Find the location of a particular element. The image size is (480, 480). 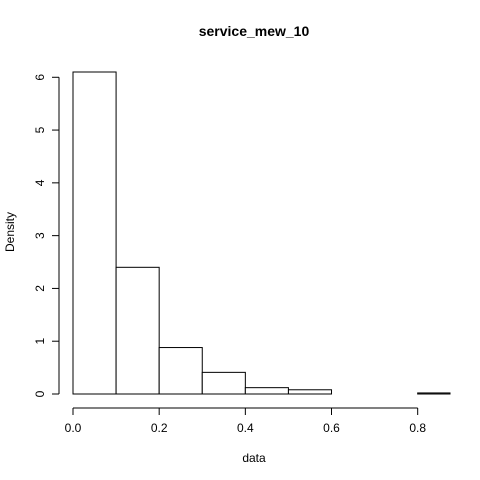

x-tick-label: 0.8 is located at coordinates (417, 428).